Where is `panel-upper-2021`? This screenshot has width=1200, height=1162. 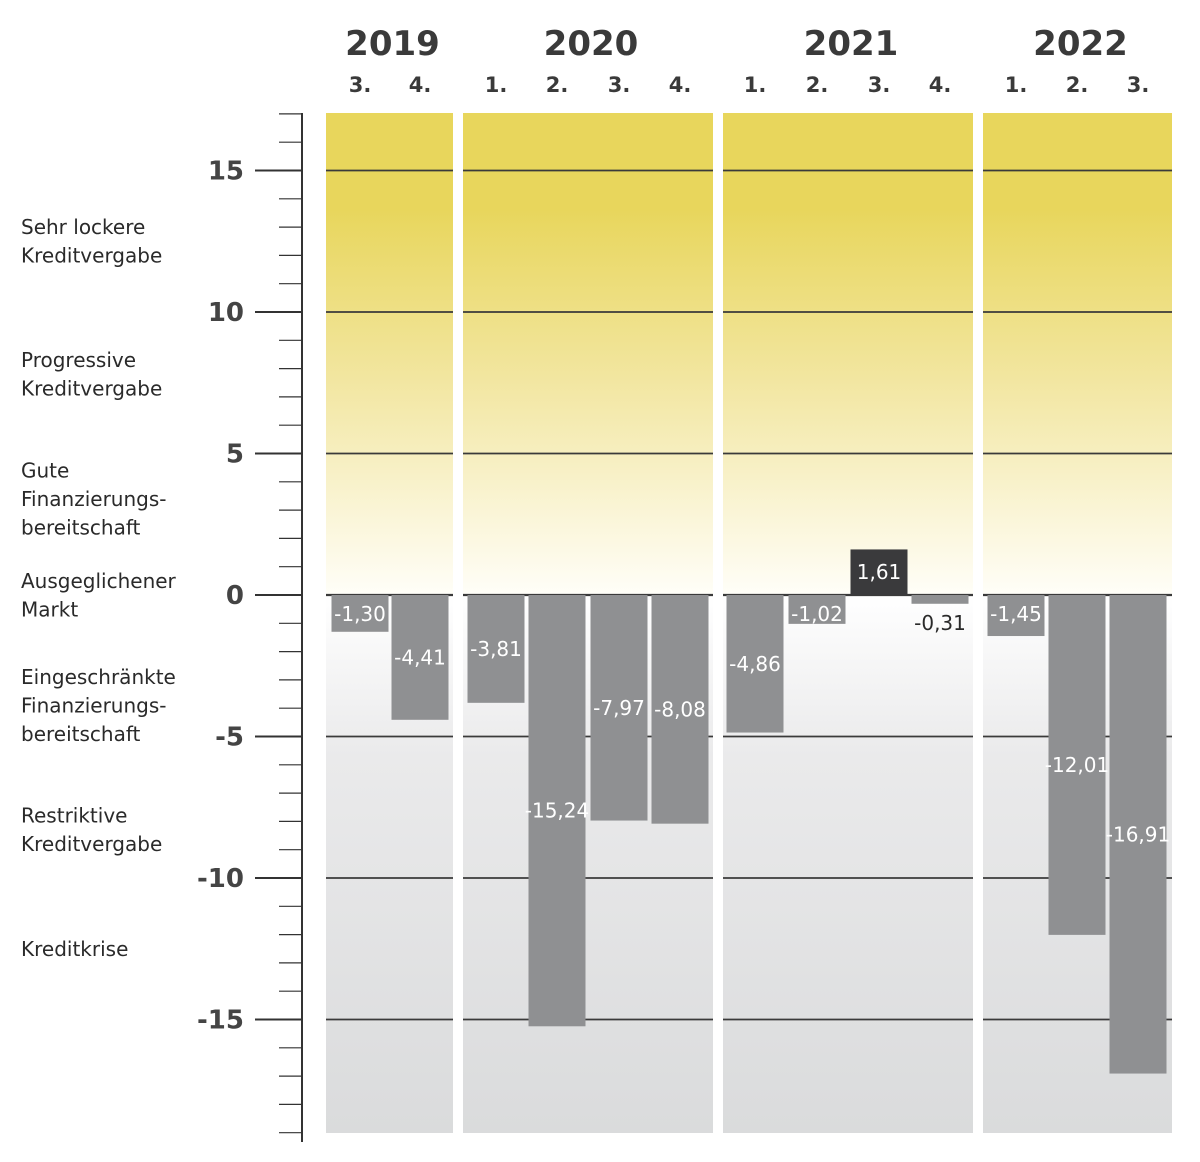
panel-upper-2021 is located at coordinates (848, 354).